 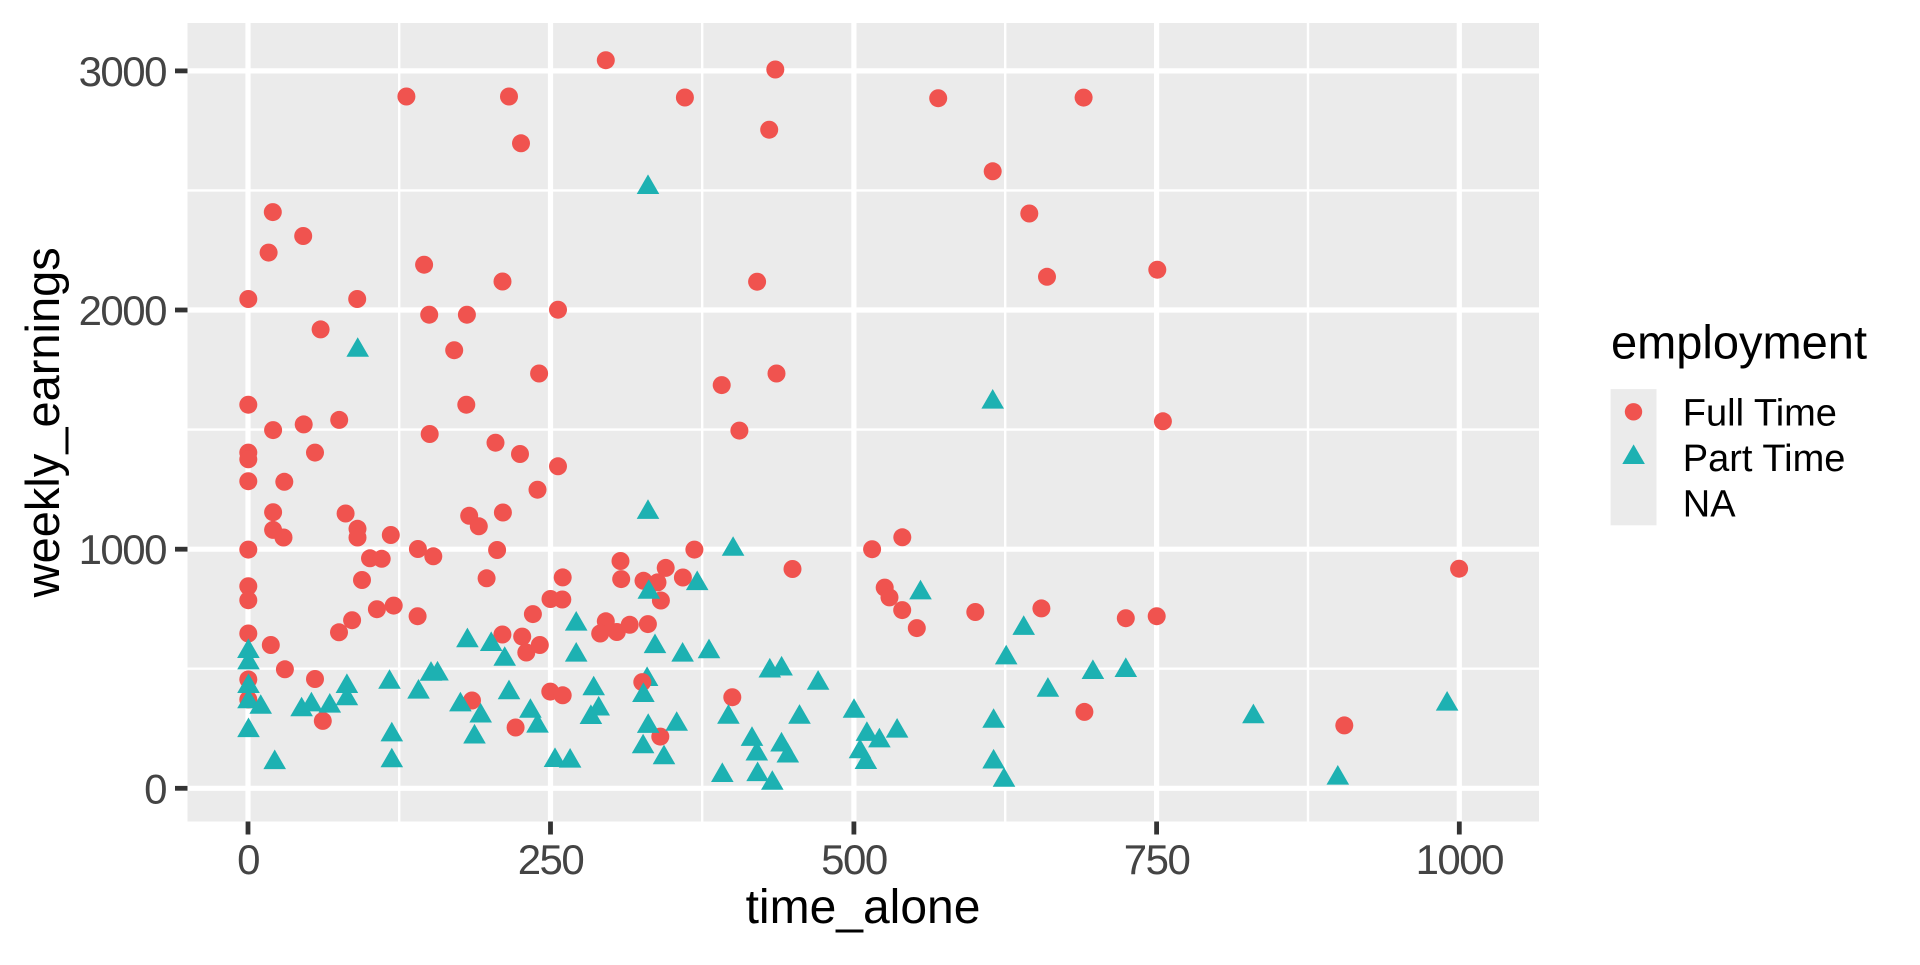 What do you see at coordinates (123, 71) in the screenshot?
I see `svg-text: 3000` at bounding box center [123, 71].